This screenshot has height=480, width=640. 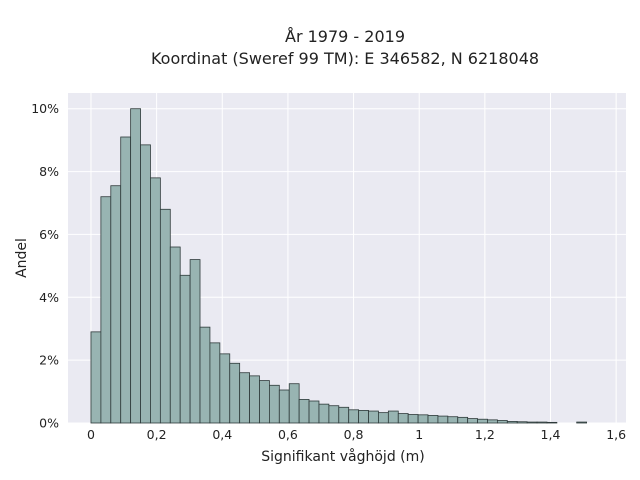 I want to click on y-tick-label-5: 10%, so click(x=45, y=108).